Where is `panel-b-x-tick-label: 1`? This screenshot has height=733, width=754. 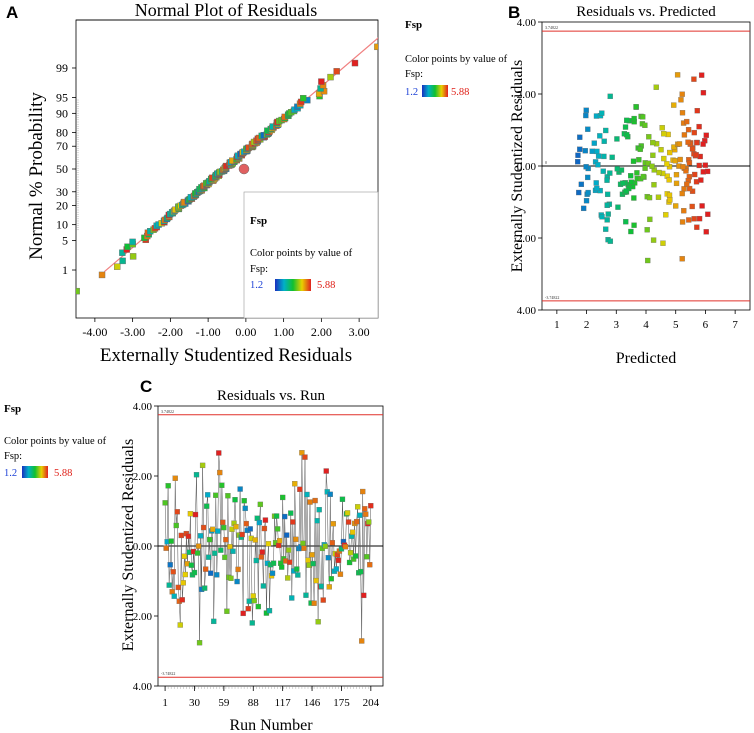
panel-b-x-tick-label: 1 is located at coordinates (557, 325).